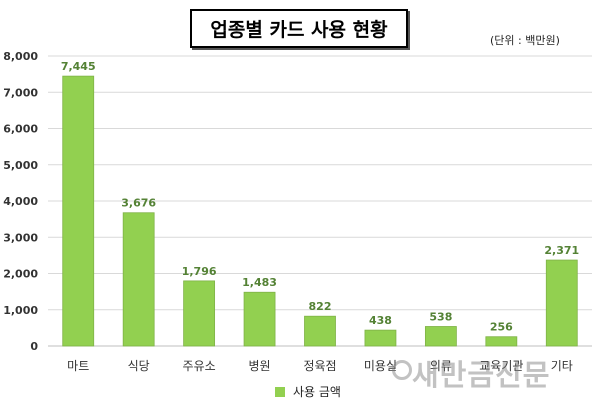  What do you see at coordinates (317, 392) in the screenshot?
I see `legend-label: 사용 금액` at bounding box center [317, 392].